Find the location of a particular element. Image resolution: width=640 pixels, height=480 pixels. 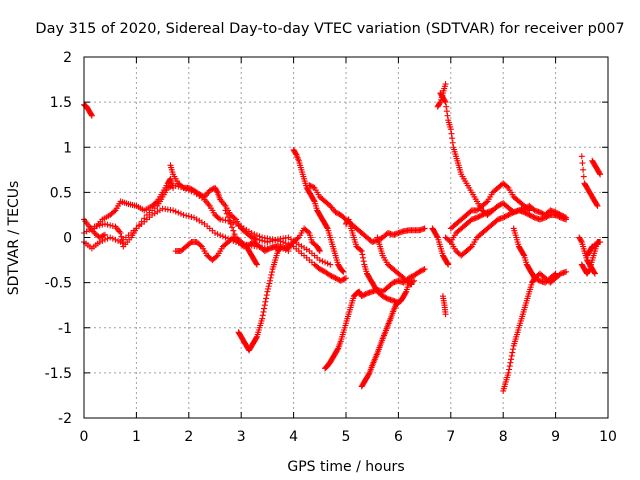

x-tick-label: 5 is located at coordinates (346, 437).